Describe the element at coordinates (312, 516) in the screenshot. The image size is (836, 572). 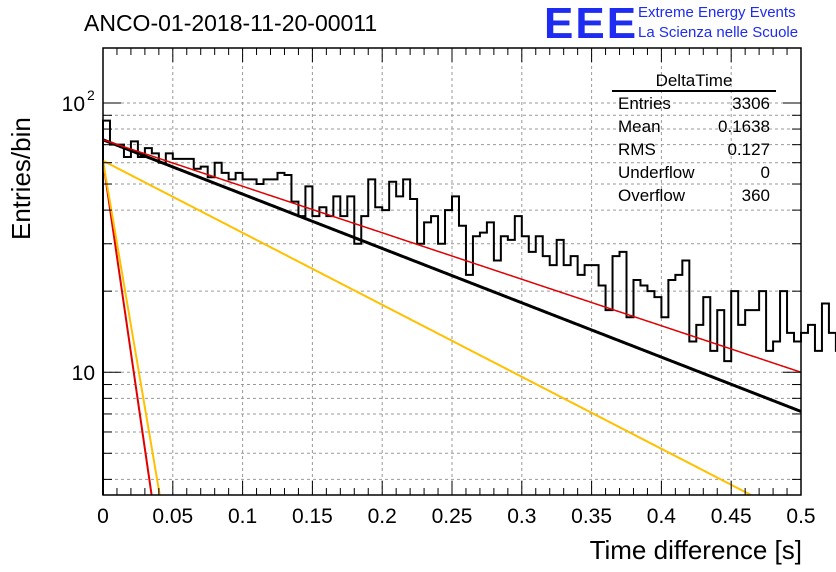
I see `x-tick-label: 0.15` at that location.